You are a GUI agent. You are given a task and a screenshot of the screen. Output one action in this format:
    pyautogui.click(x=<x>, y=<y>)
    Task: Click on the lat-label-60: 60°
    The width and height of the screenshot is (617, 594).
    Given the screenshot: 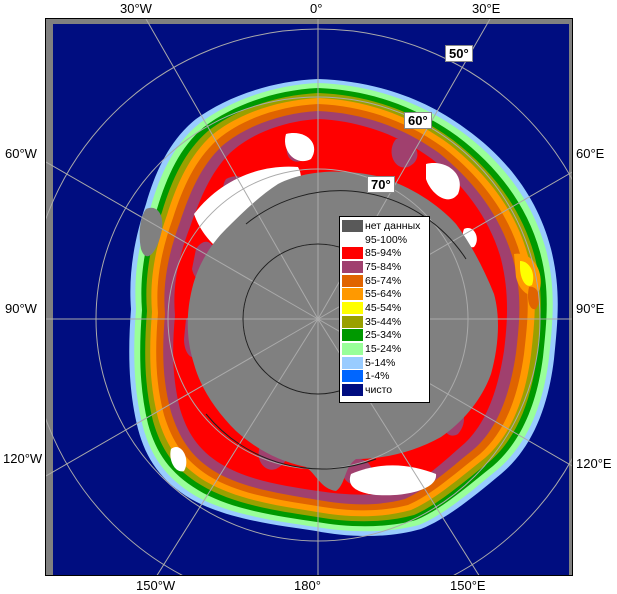 What is the action you would take?
    pyautogui.click(x=418, y=120)
    